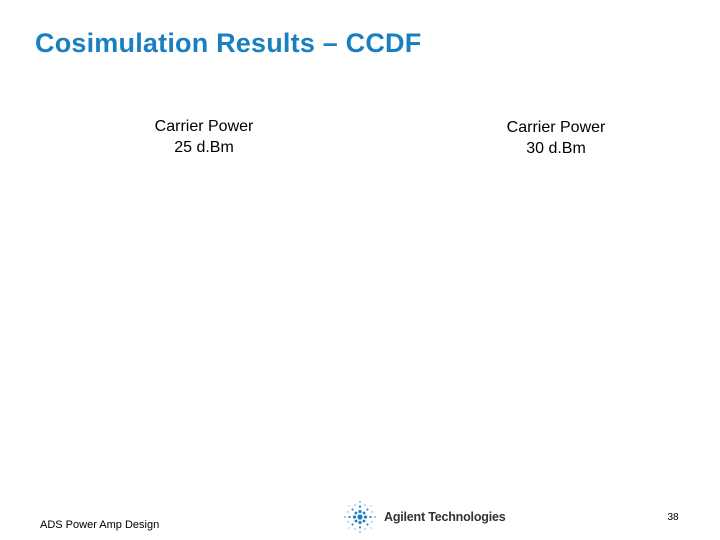 The image size is (720, 540). Describe the element at coordinates (556, 138) in the screenshot. I see `caption-carrier-power-30: Carrier Power 30 d.Bm` at that location.